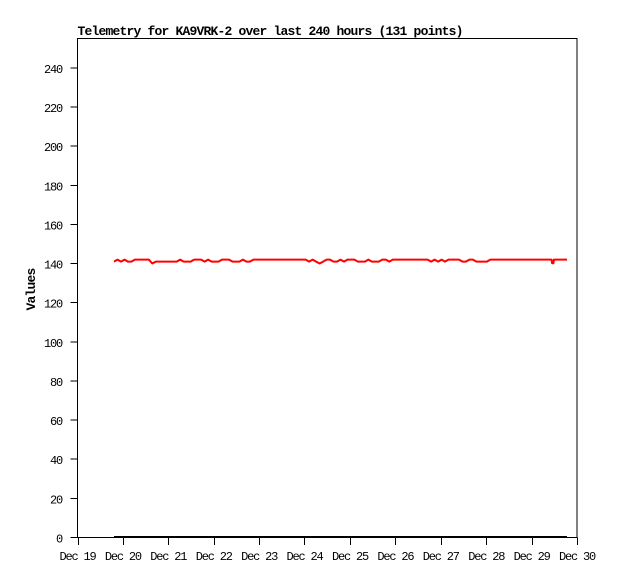 This screenshot has width=618, height=579. Describe the element at coordinates (56, 383) in the screenshot. I see `svg-text: 80` at that location.